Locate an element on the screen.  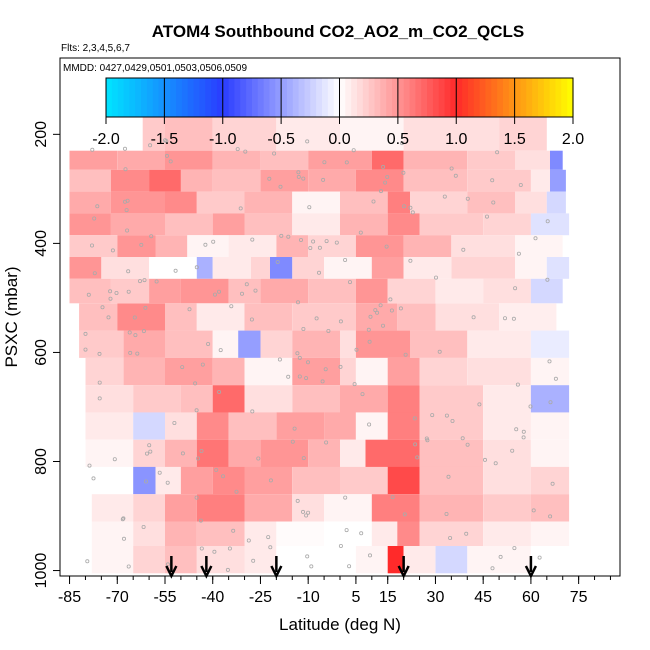
y-tick-label: 800 is located at coordinates (41, 461).